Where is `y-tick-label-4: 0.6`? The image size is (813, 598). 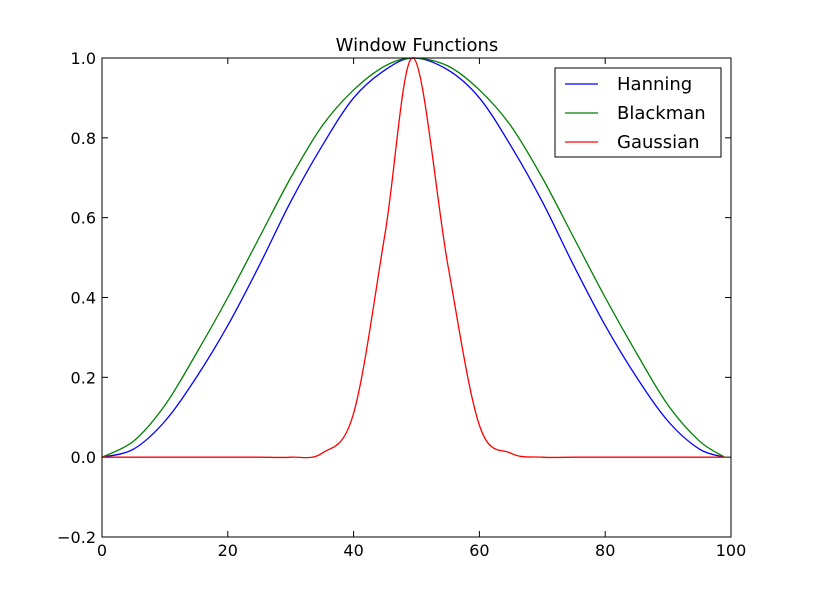
y-tick-label-4: 0.6 is located at coordinates (83, 218).